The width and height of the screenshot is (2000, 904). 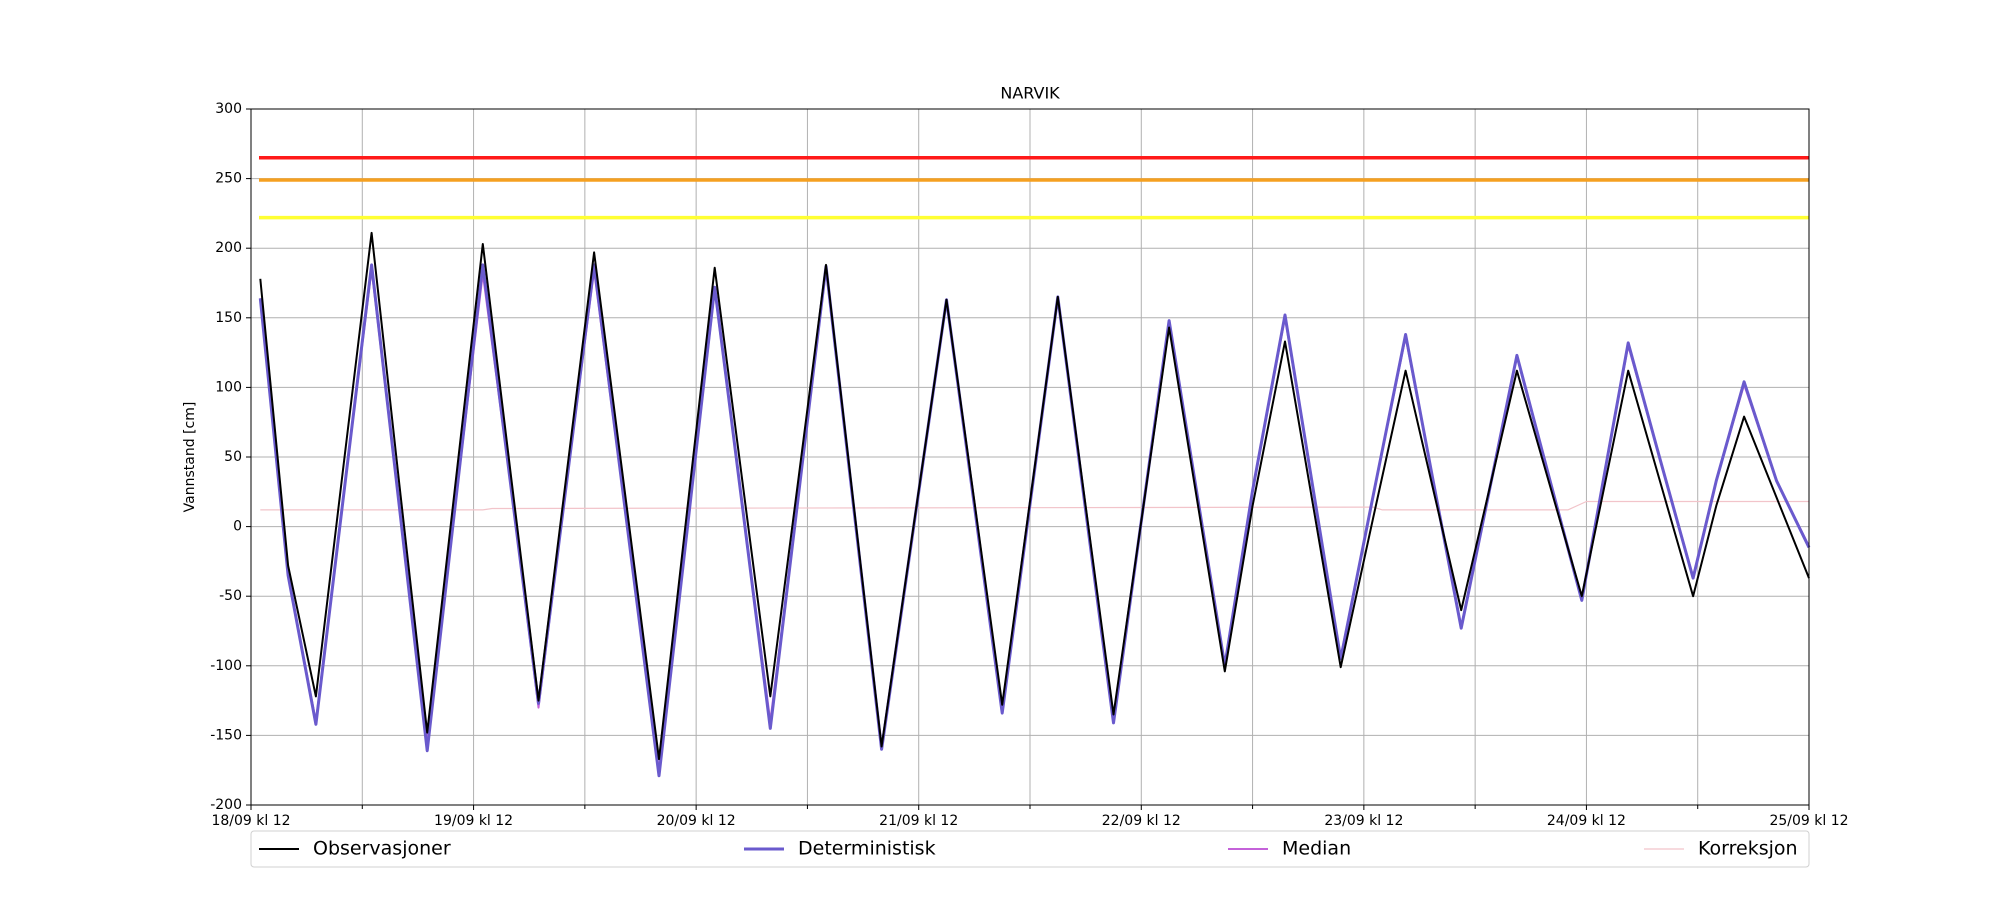 I want to click on y-tick-label: -200, so click(x=226, y=805).